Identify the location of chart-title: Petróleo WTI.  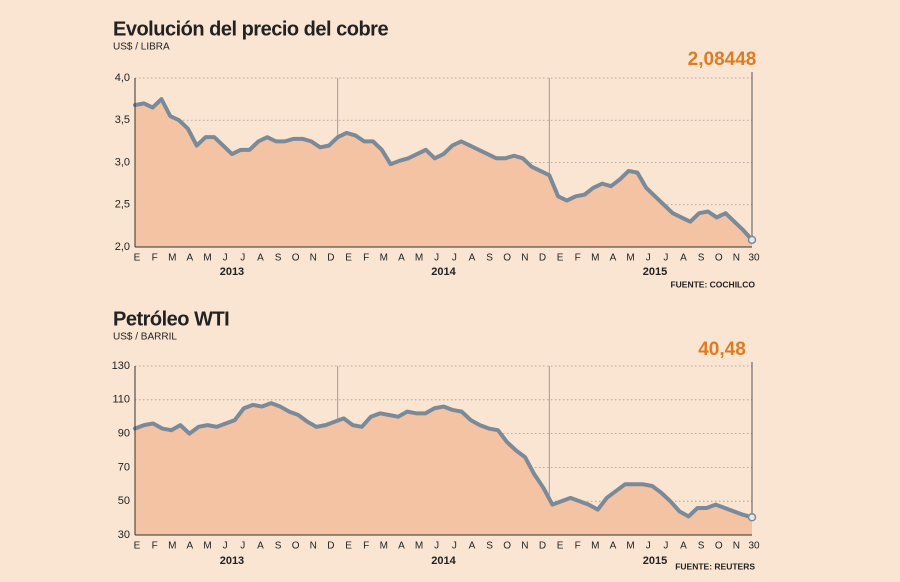
(171, 319).